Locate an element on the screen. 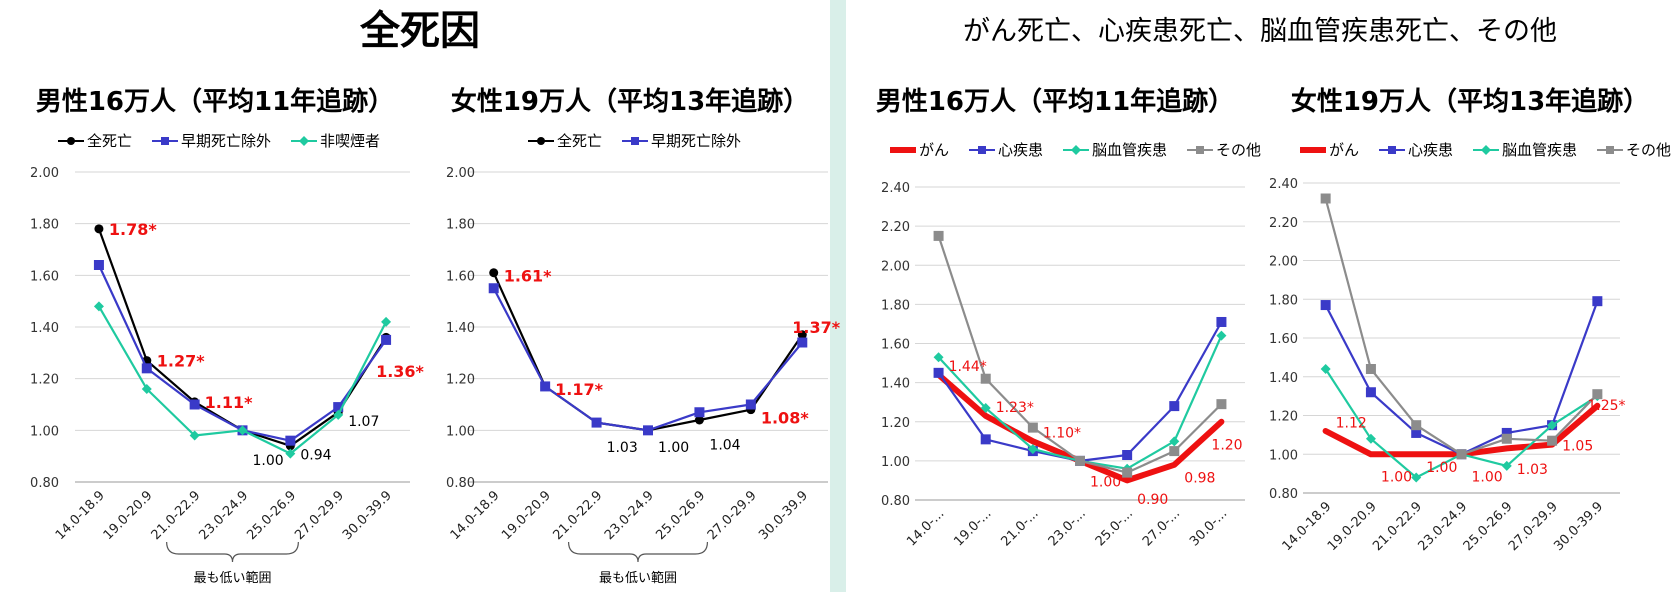 The image size is (1677, 596). chart4-x-tick-label: 30.0-39.9 is located at coordinates (1578, 526).